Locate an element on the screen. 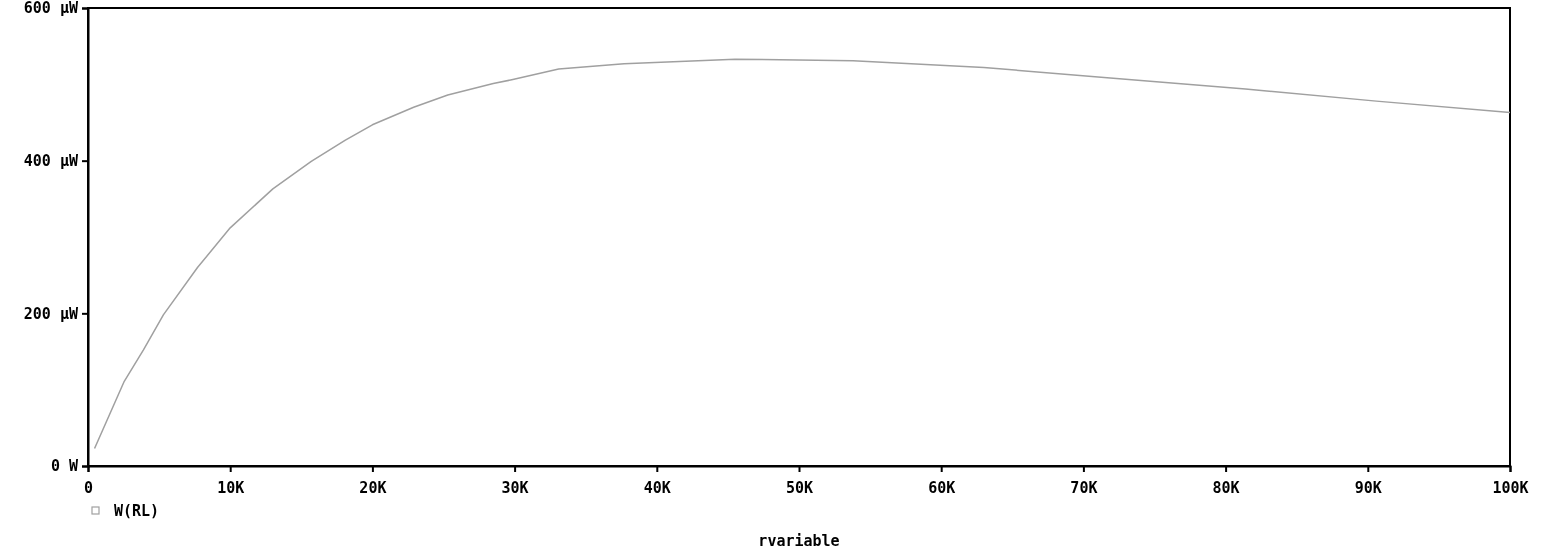  x-tick-label: 80K is located at coordinates (1226, 487).